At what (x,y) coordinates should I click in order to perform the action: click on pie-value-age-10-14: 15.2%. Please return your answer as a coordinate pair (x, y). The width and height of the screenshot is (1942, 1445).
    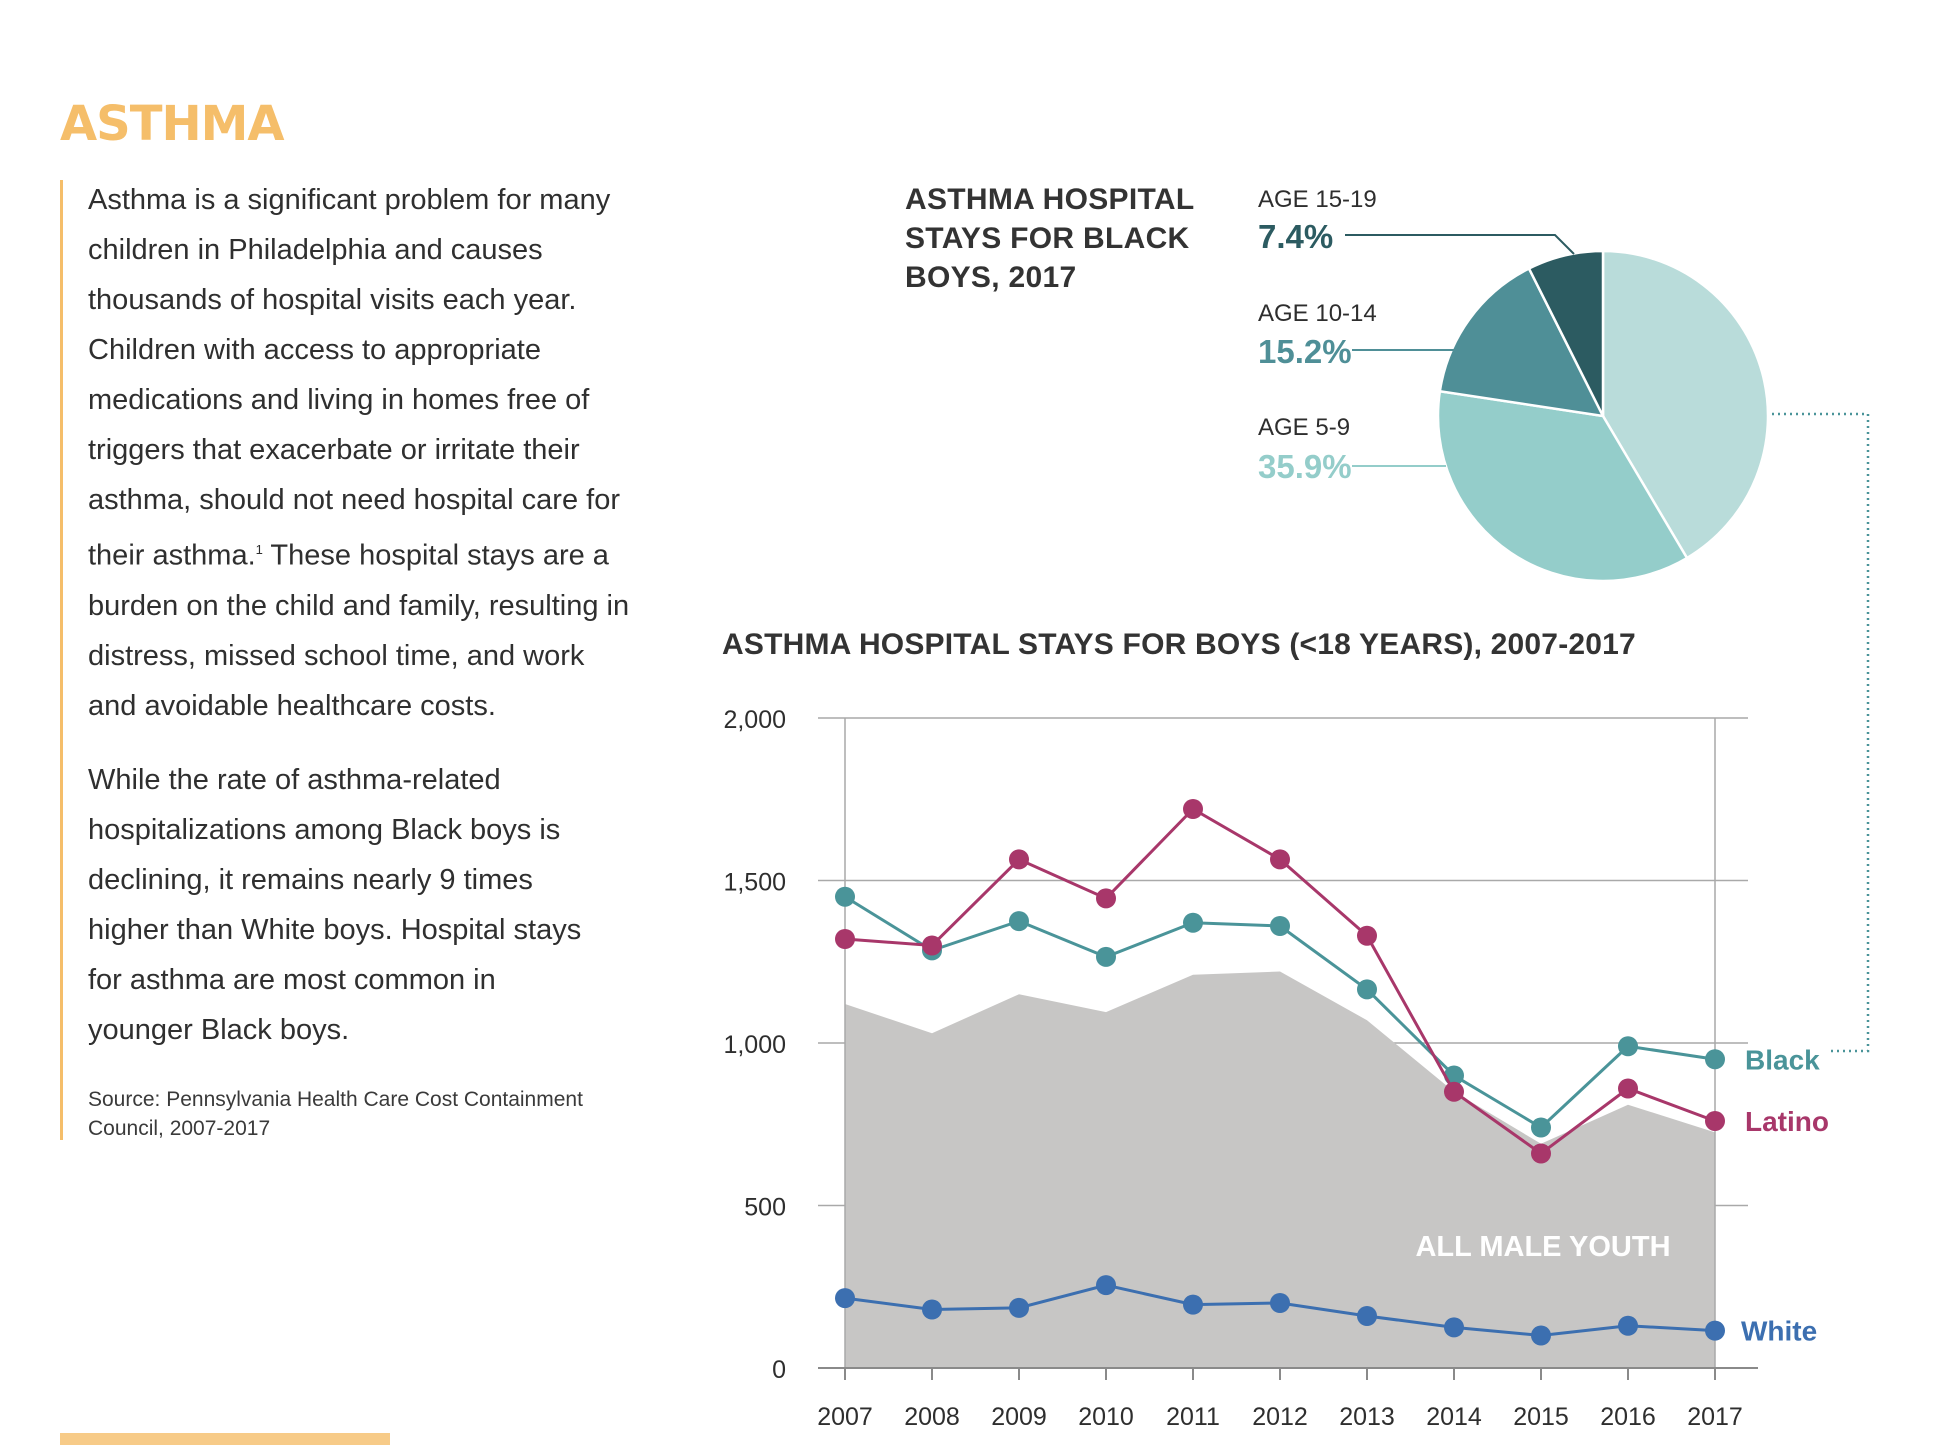
    Looking at the image, I should click on (1305, 351).